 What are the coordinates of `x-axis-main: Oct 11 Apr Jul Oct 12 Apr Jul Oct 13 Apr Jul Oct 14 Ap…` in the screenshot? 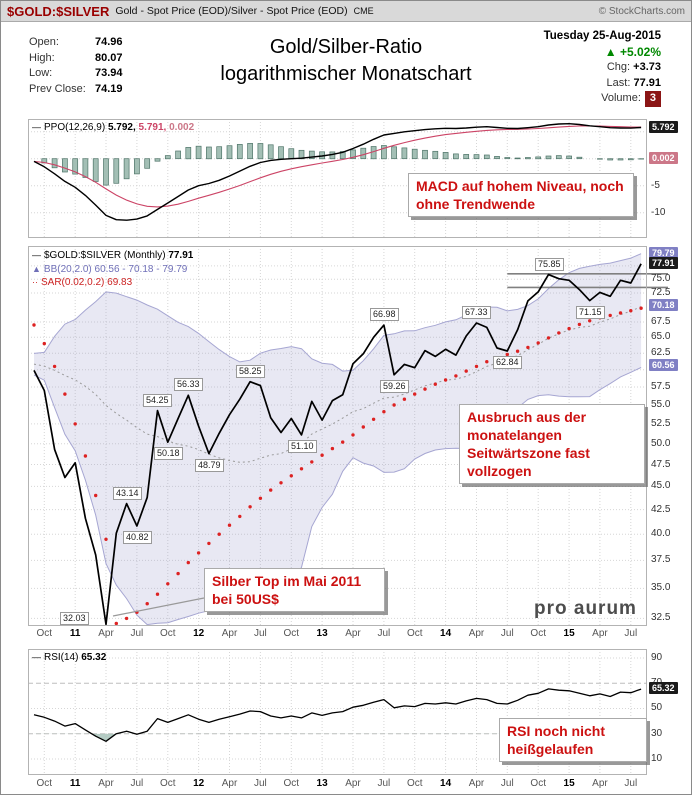 It's located at (346, 635).